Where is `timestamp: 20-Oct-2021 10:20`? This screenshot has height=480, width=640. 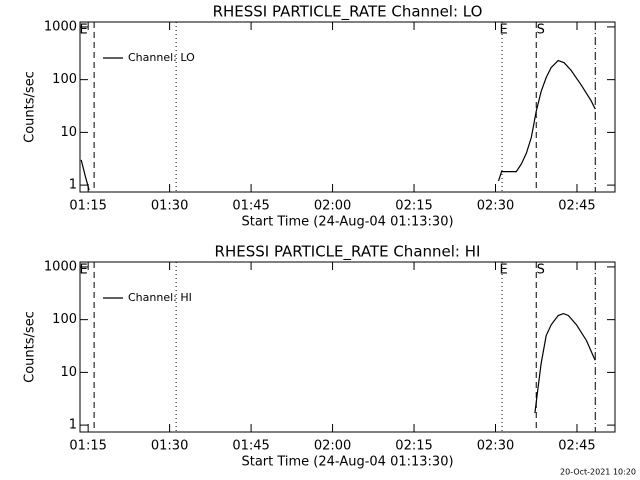
timestamp: 20-Oct-2021 10:20 is located at coordinates (598, 472).